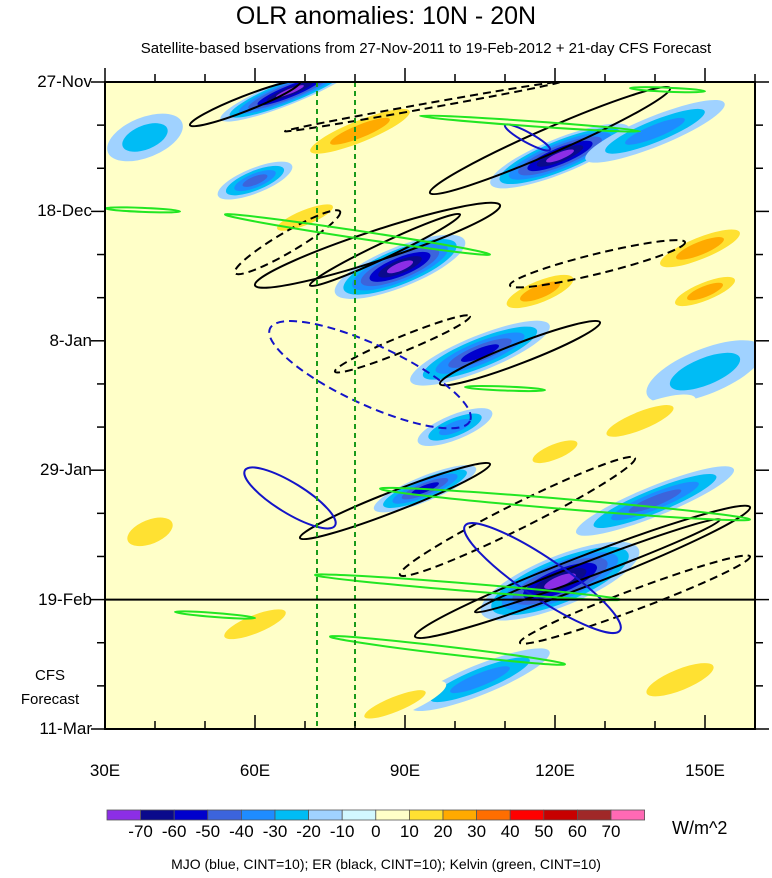 The height and width of the screenshot is (878, 772). Describe the element at coordinates (376, 831) in the screenshot. I see `colorbar-label: 0` at that location.